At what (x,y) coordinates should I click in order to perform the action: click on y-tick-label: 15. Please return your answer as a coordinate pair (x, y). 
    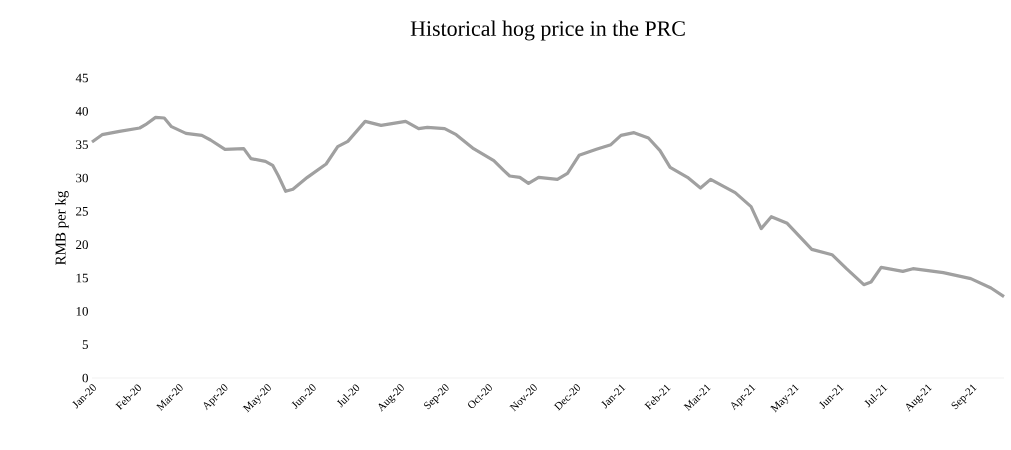
    Looking at the image, I should click on (82, 278).